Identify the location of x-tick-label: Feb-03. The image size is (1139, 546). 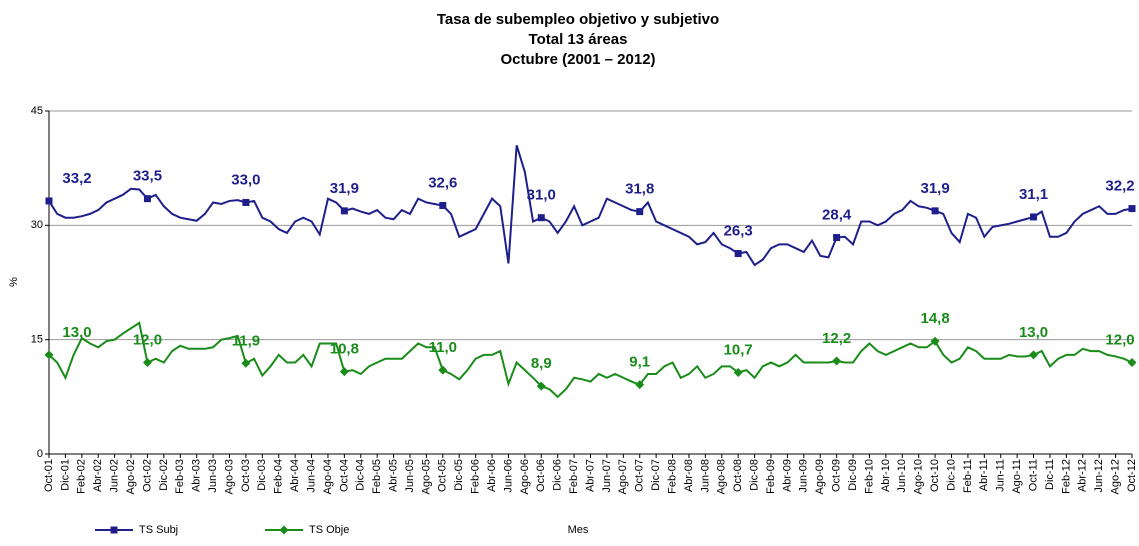
(180, 476).